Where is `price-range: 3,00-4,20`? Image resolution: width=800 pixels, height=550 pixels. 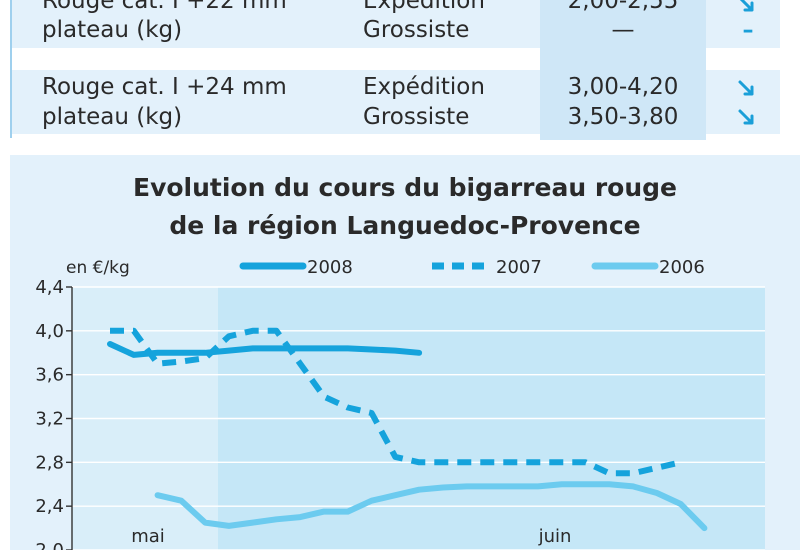 price-range: 3,00-4,20 is located at coordinates (623, 87).